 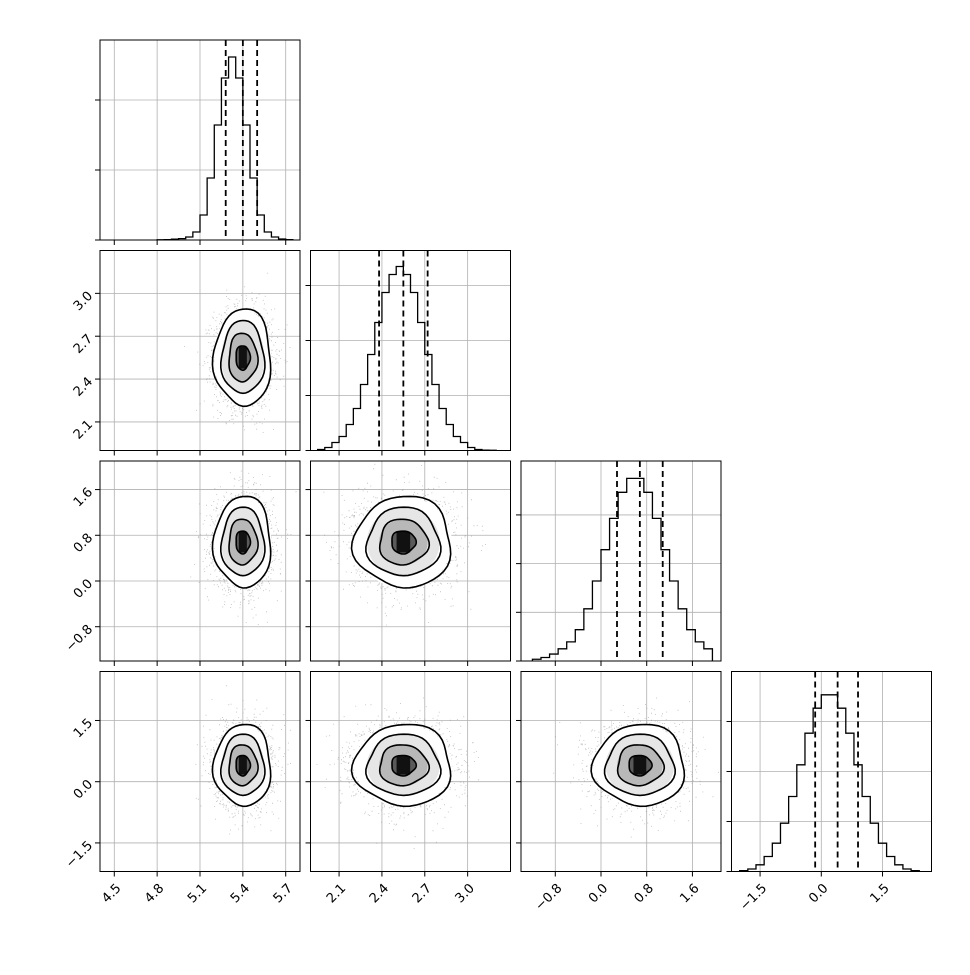 I want to click on y-tick-label: 0.8, so click(x=83, y=543).